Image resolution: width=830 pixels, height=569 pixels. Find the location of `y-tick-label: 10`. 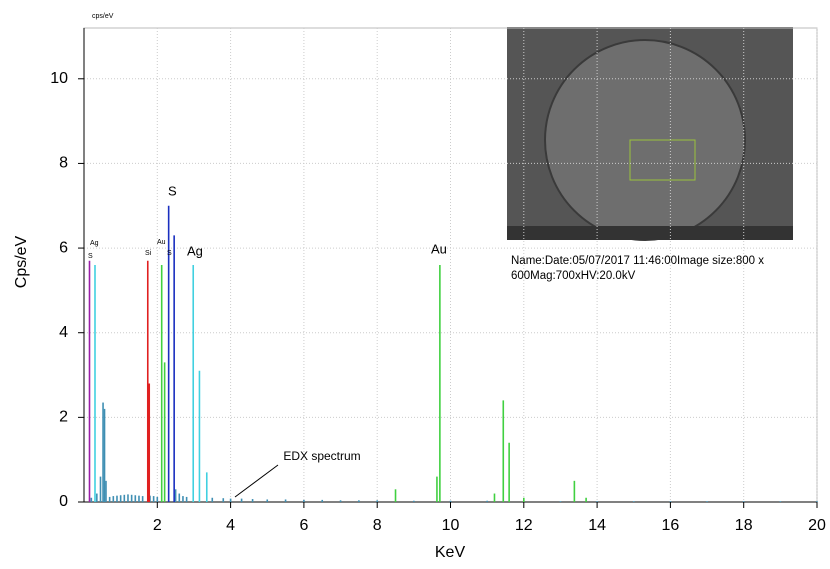

y-tick-label: 10 is located at coordinates (59, 78).